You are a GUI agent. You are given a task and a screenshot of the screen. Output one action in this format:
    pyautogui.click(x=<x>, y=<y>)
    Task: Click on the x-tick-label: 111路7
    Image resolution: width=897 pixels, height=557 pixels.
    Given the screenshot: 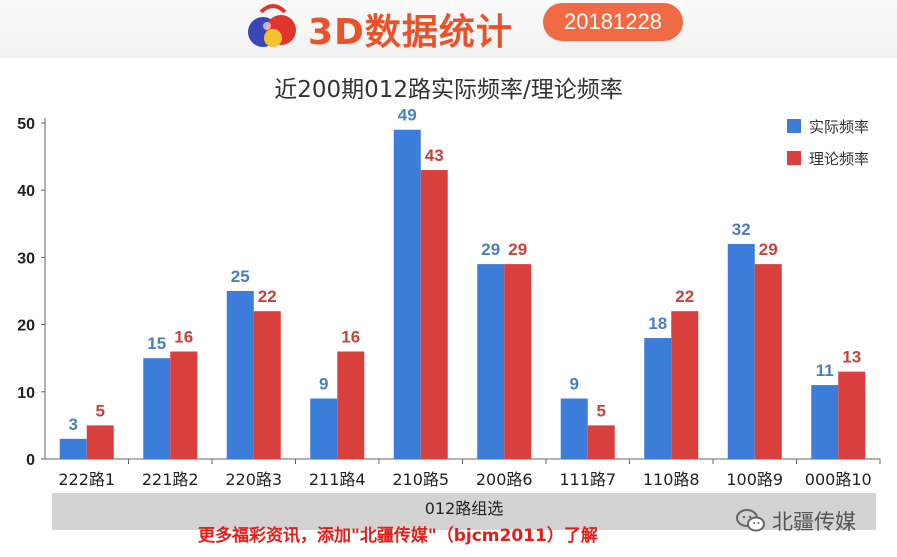 What is the action you would take?
    pyautogui.click(x=587, y=479)
    